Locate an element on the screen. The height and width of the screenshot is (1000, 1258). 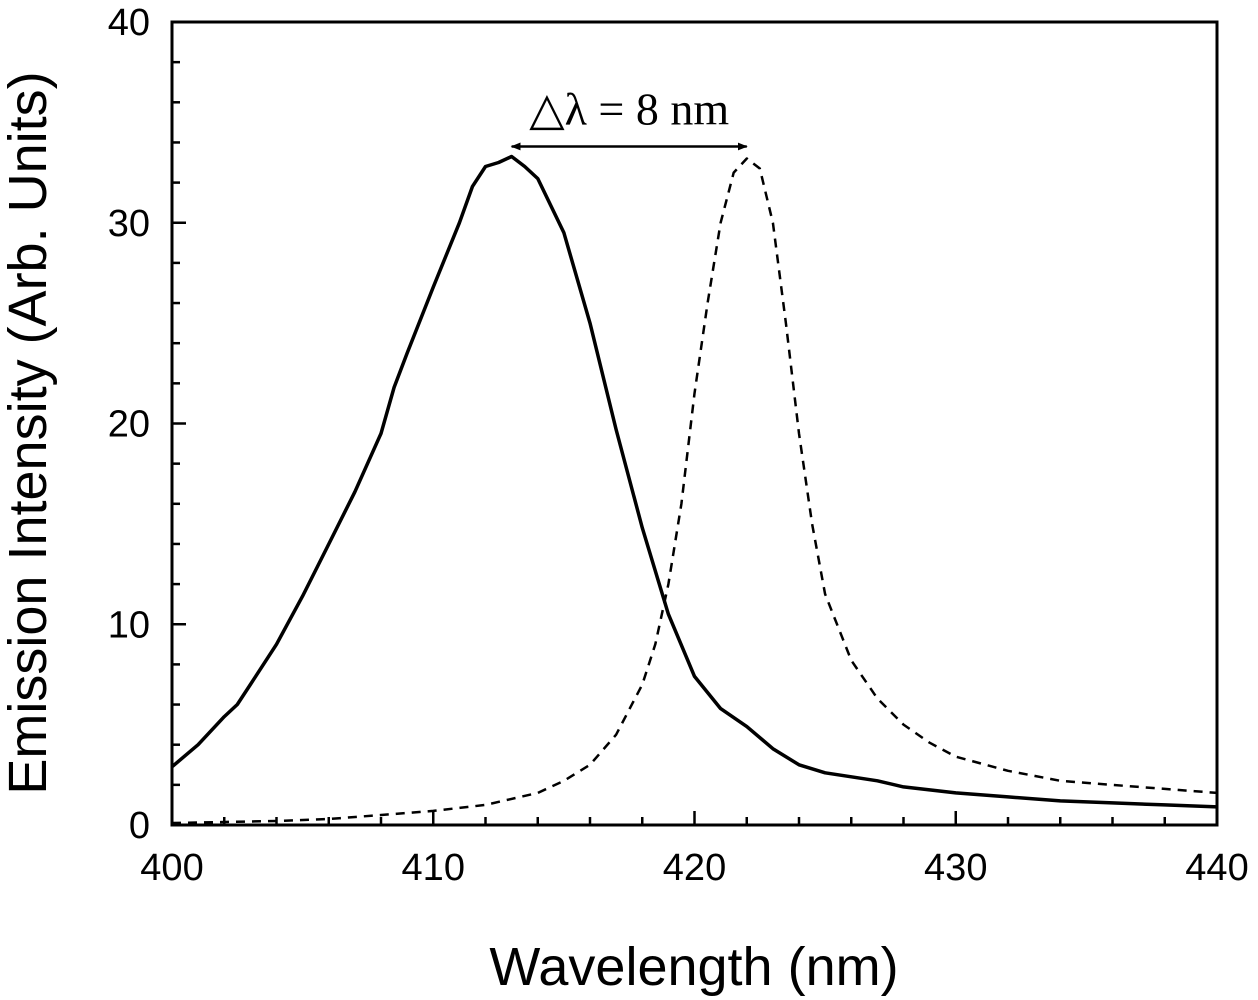
x-axis-title: Wavelength (nm) is located at coordinates (693, 967).